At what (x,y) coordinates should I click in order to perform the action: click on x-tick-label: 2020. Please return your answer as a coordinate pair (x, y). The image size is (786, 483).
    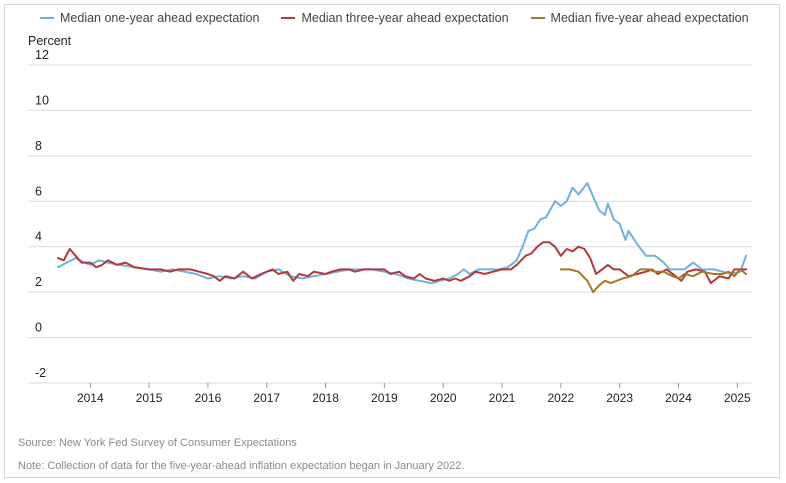
    Looking at the image, I should click on (443, 398).